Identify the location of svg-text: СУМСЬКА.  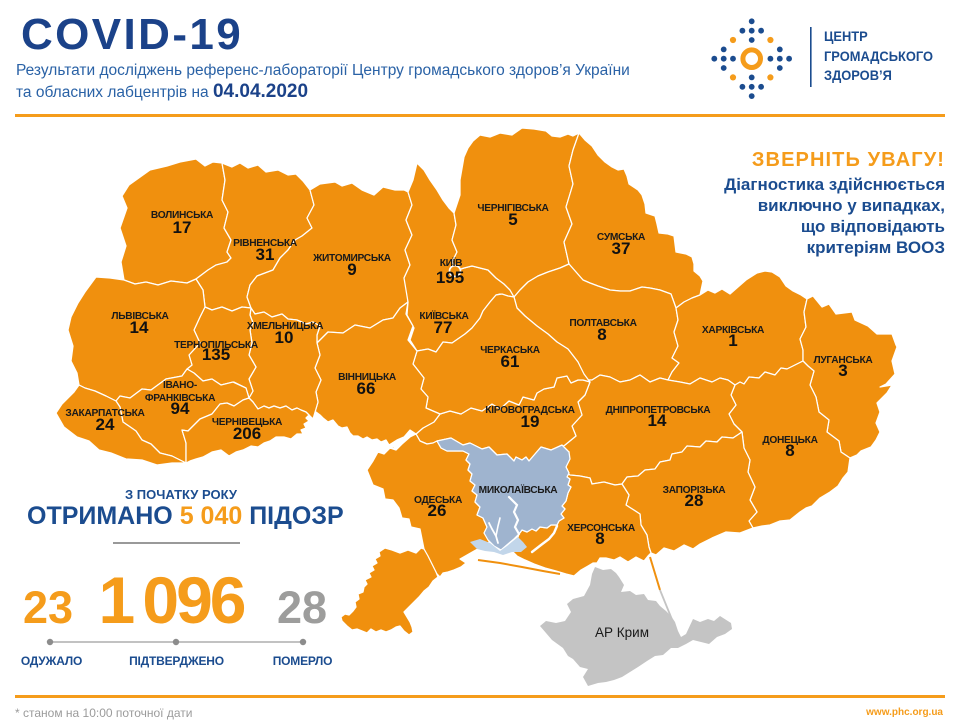
(621, 237).